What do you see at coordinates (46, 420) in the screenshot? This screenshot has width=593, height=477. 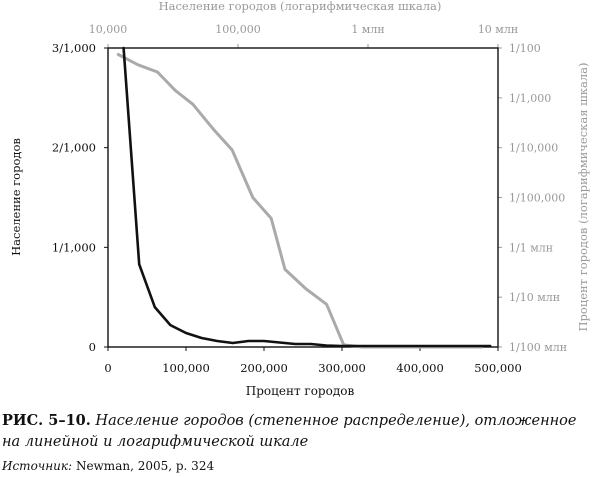 I see `figure-number: РИС. 5–10.` at bounding box center [46, 420].